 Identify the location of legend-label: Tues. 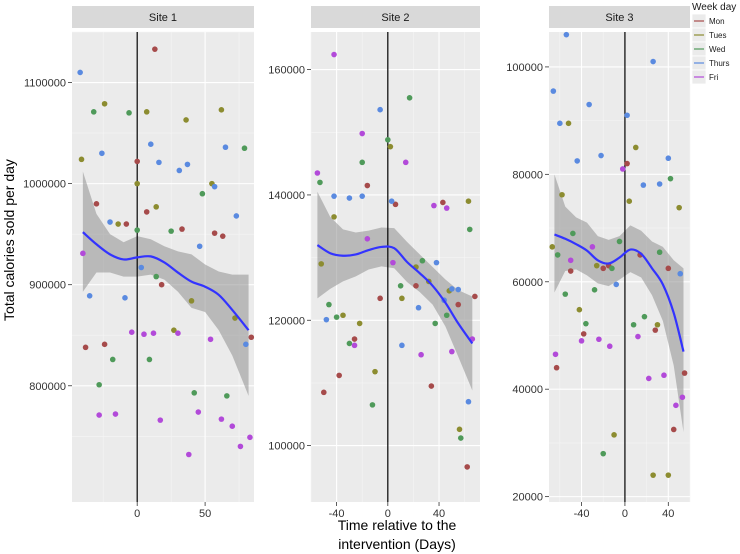
(718, 35).